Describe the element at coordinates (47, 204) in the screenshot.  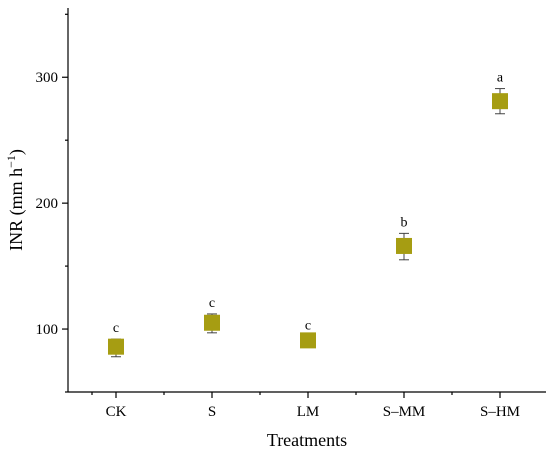
I see `y-tick-label: 200` at that location.